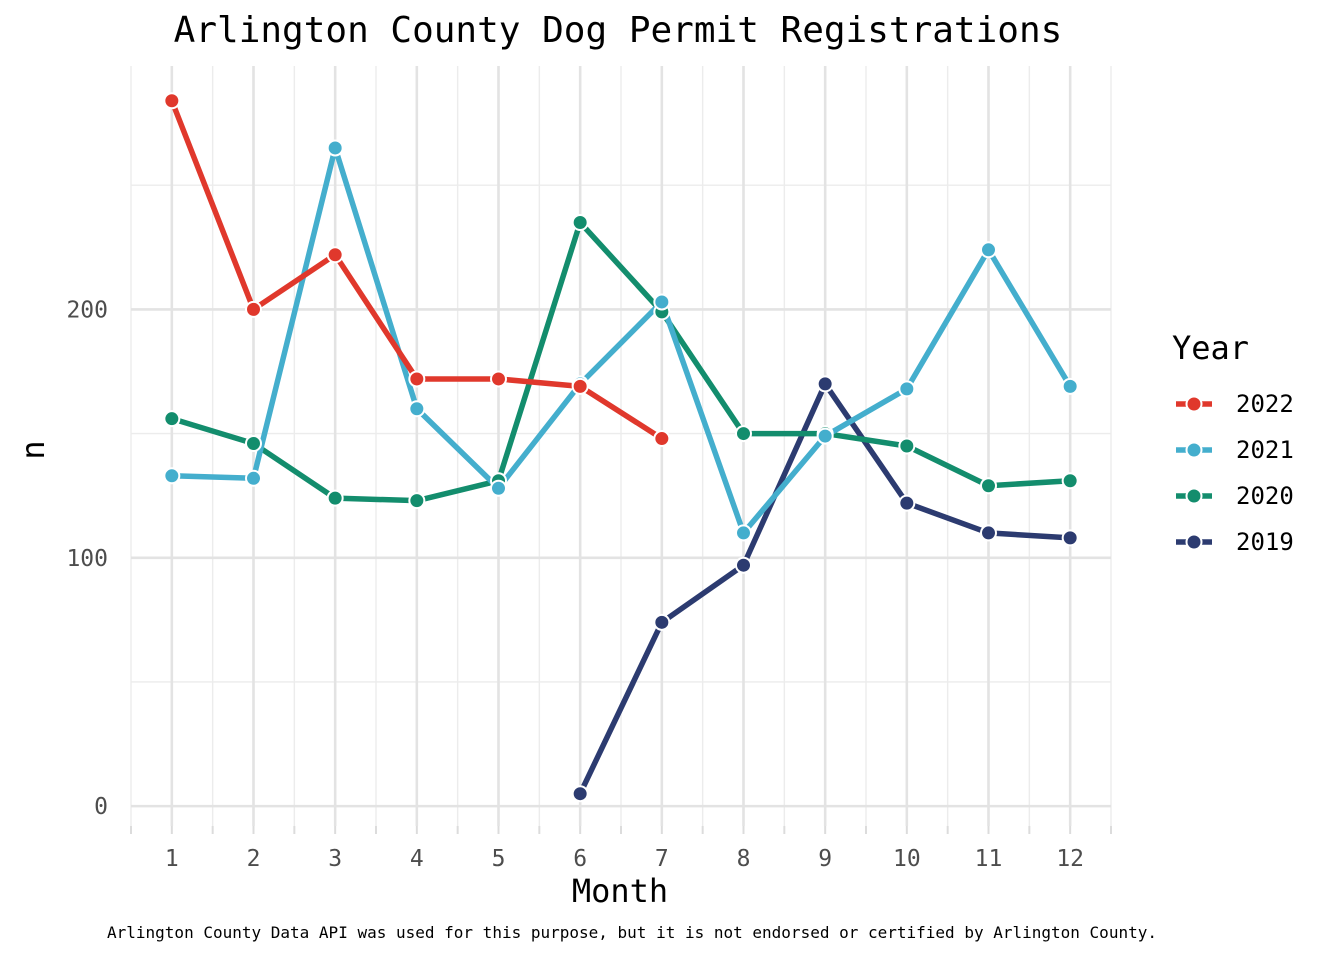 This screenshot has height=960, width=1344. Describe the element at coordinates (1235, 450) in the screenshot. I see `legend-item-2021: 2021` at that location.